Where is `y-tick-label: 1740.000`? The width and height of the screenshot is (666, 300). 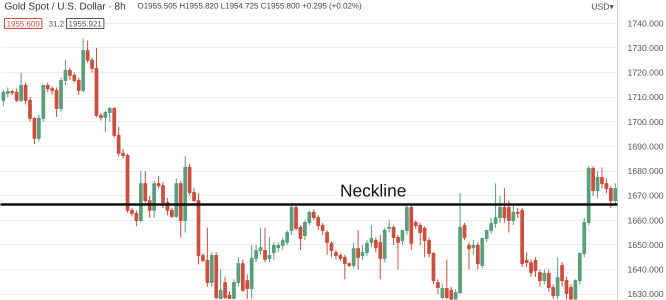
y-tick-label: 1740.000 is located at coordinates (646, 23).